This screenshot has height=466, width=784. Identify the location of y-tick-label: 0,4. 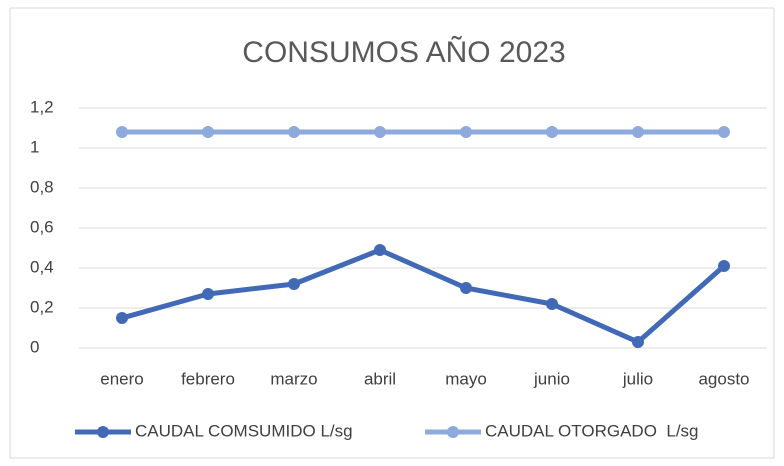
(42, 266).